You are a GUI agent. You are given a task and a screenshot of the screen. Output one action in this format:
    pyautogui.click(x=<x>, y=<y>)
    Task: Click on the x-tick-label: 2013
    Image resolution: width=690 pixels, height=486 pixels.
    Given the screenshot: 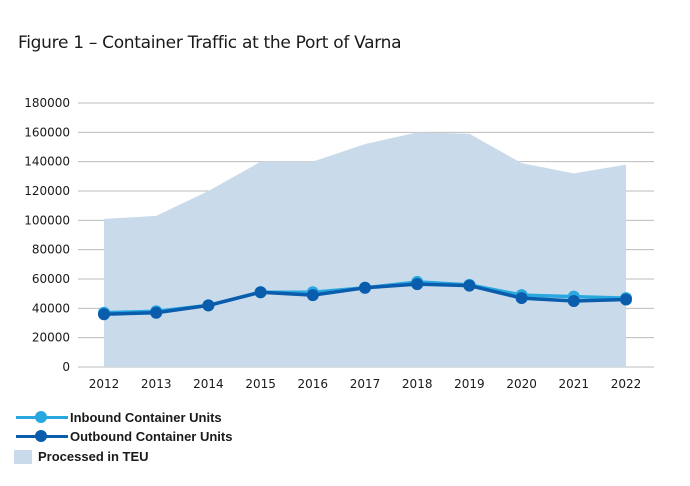 What is the action you would take?
    pyautogui.click(x=156, y=384)
    